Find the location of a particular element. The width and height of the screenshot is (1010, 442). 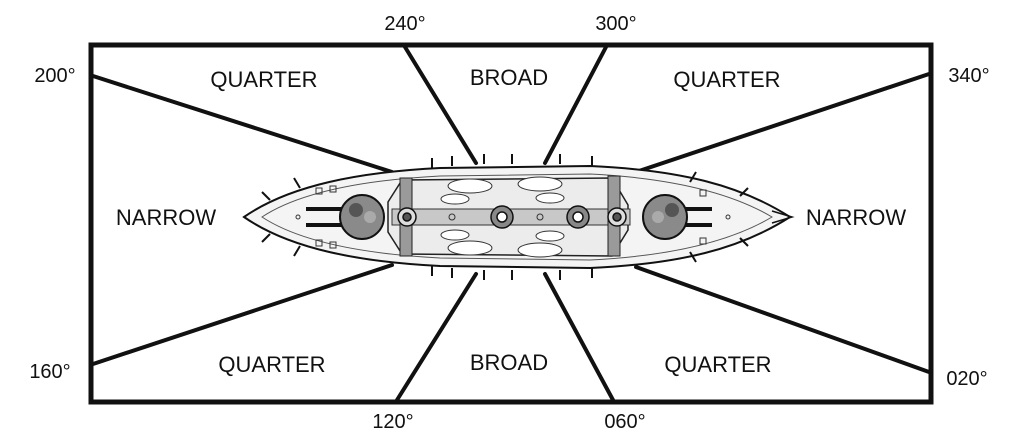

bearing-340: 340° is located at coordinates (968, 76).